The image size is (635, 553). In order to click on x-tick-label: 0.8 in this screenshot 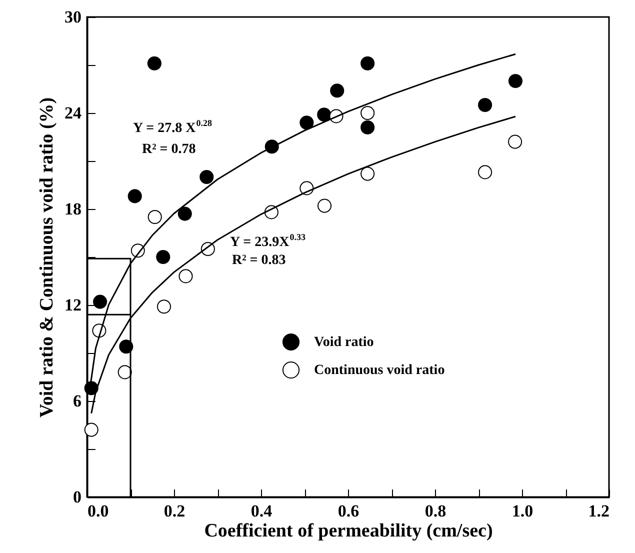, I will do `click(435, 511)`.